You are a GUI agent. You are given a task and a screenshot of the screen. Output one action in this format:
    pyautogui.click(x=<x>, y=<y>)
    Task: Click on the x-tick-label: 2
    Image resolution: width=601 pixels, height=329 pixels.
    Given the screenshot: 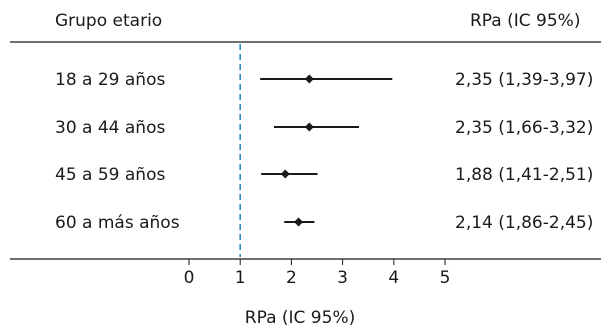 What is the action you would take?
    pyautogui.click(x=291, y=278)
    